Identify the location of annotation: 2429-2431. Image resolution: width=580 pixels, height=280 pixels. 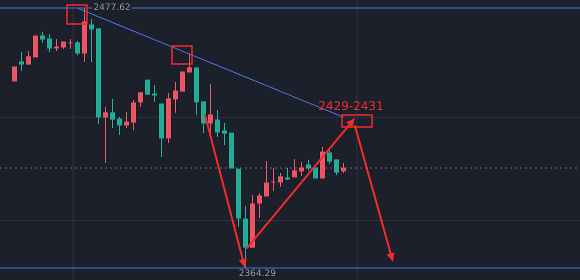
(351, 106).